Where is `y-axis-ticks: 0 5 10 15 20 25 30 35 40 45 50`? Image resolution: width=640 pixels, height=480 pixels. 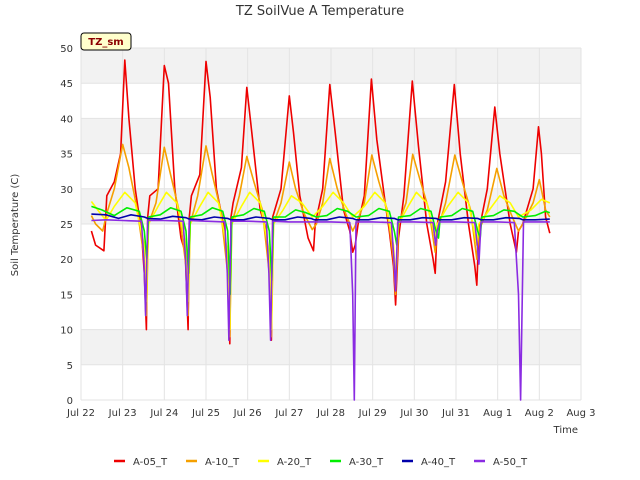 y-axis-ticks: 0 5 10 15 20 25 30 35 40 45 50 is located at coordinates (66, 225).